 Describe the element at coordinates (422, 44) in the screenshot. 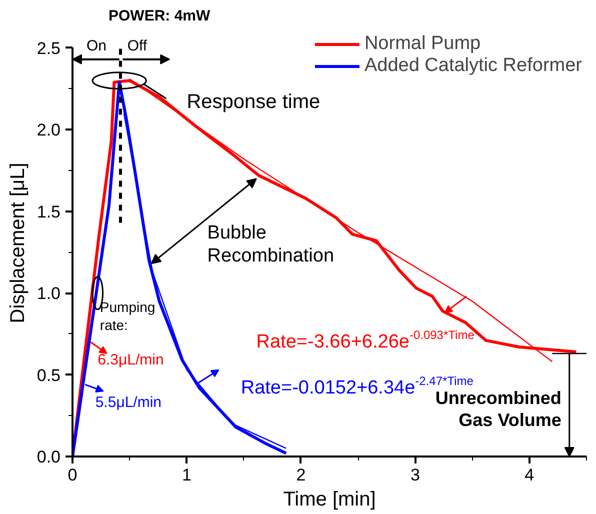

I see `legend-label: Normal Pump` at that location.